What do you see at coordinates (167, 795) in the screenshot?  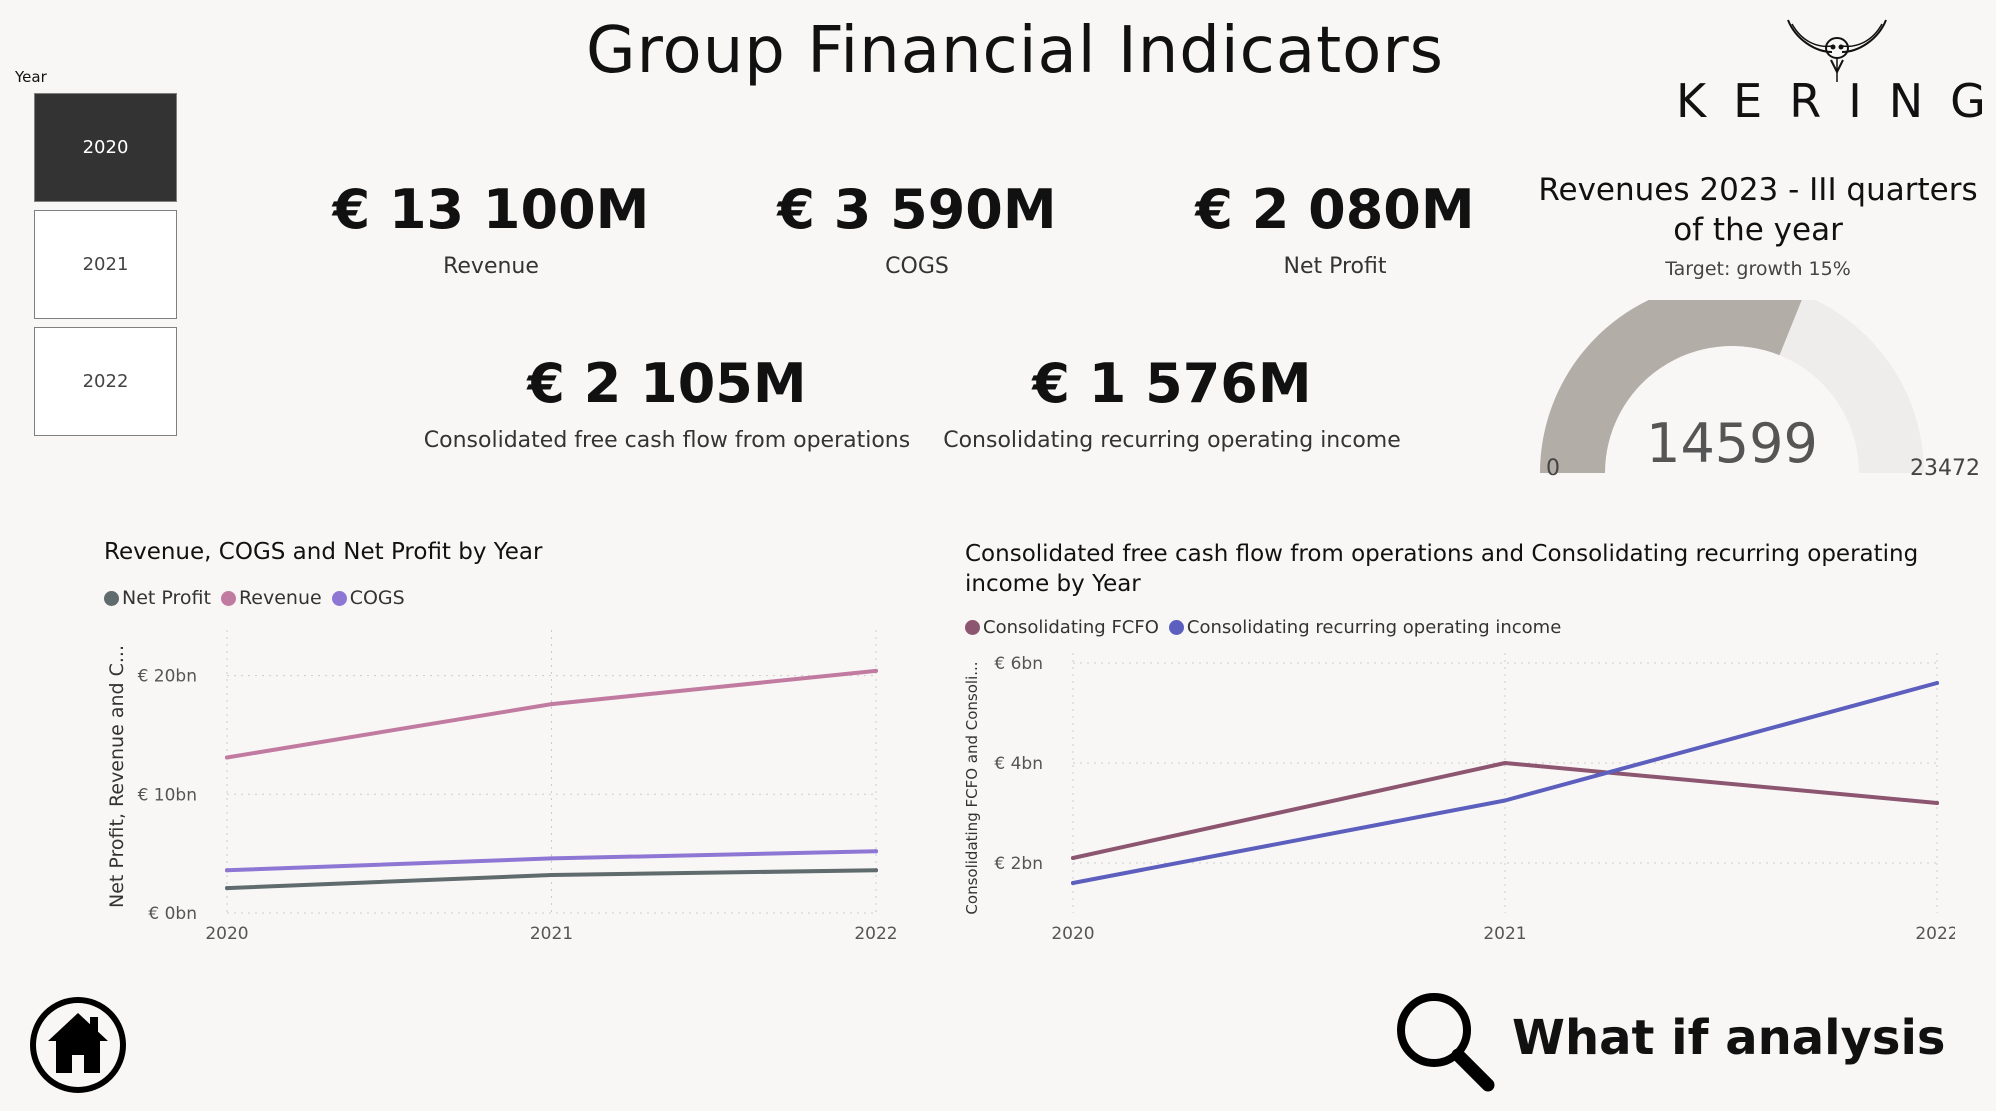 I see `y-tick-label: € 10bn` at bounding box center [167, 795].